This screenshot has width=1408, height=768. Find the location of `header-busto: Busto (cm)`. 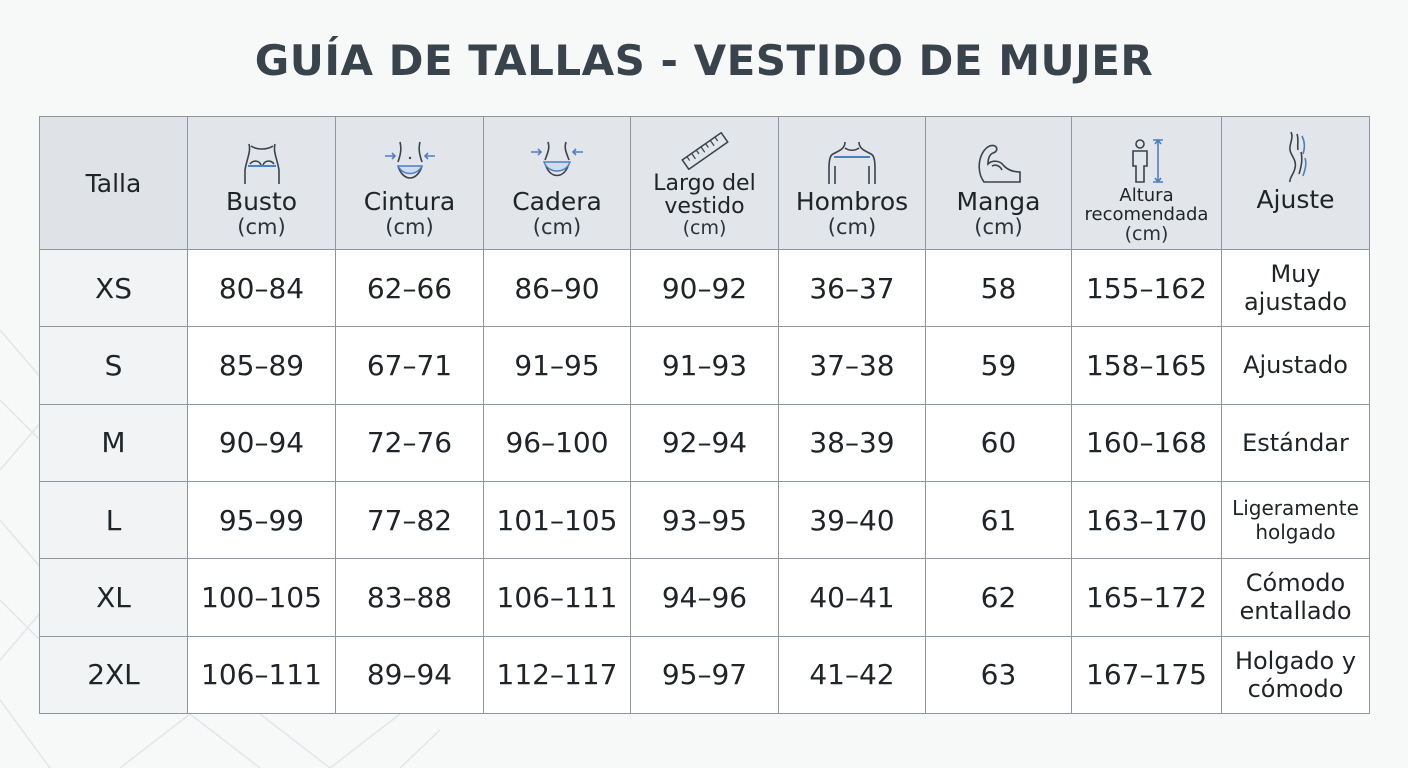

header-busto: Busto (cm) is located at coordinates (261, 183).